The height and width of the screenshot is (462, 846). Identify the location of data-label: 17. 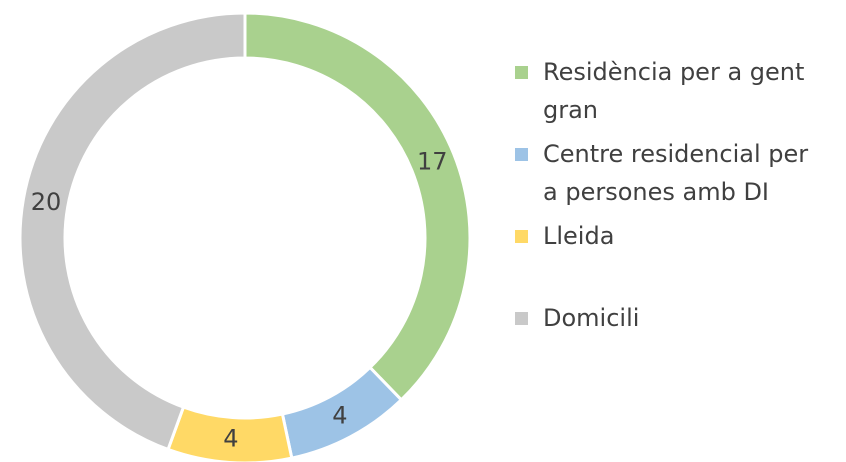
(432, 161).